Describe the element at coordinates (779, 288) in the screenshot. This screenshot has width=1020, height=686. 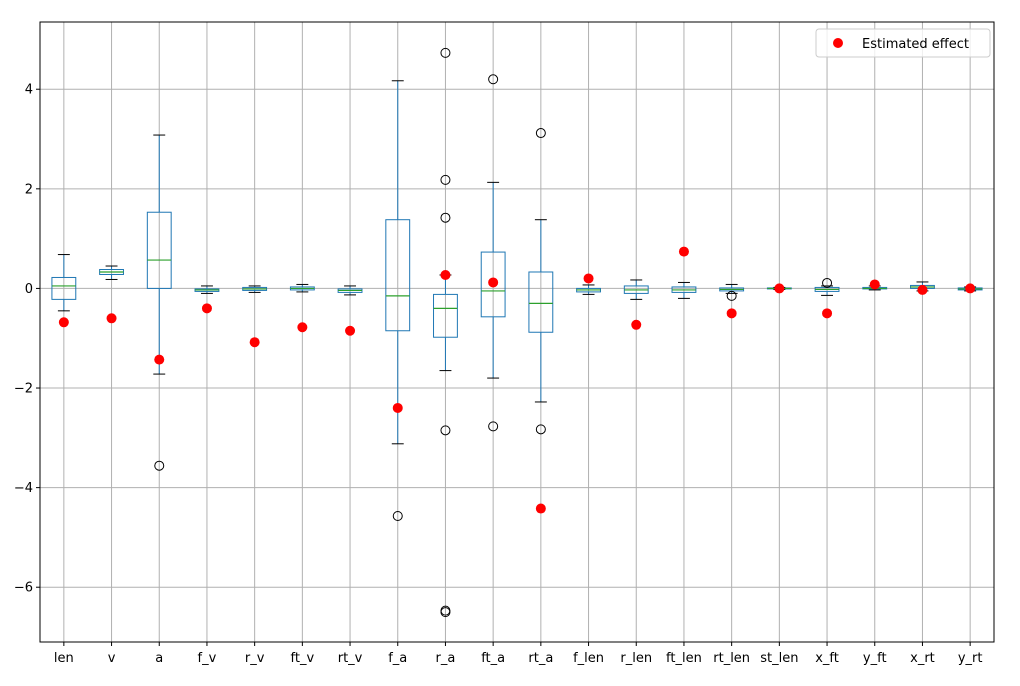
I see `estimated-effect-point-st_len` at that location.